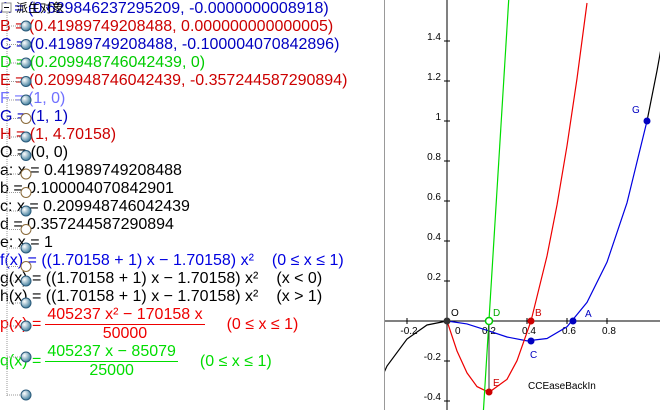 The height and width of the screenshot is (410, 660). Describe the element at coordinates (588, 314) in the screenshot. I see `point-label: A` at that location.